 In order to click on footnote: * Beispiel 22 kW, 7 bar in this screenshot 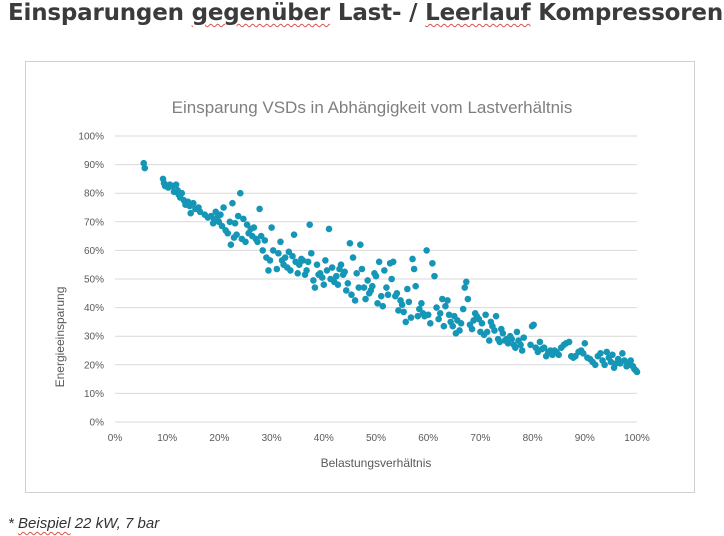, I will do `click(83, 523)`.